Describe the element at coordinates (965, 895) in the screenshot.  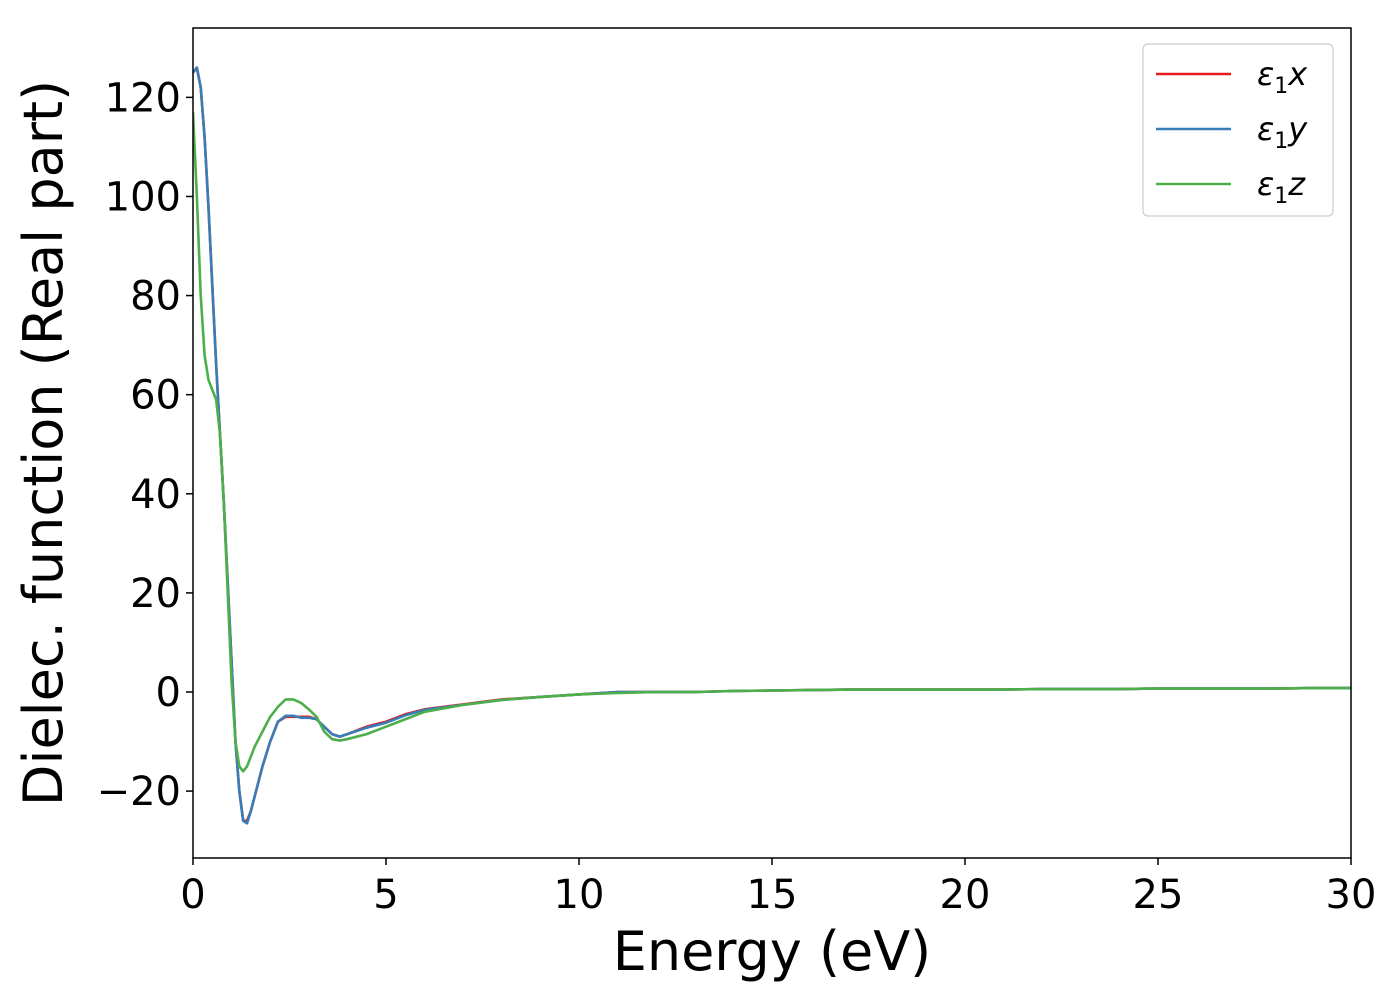
I see `x-tick-label: 20` at that location.